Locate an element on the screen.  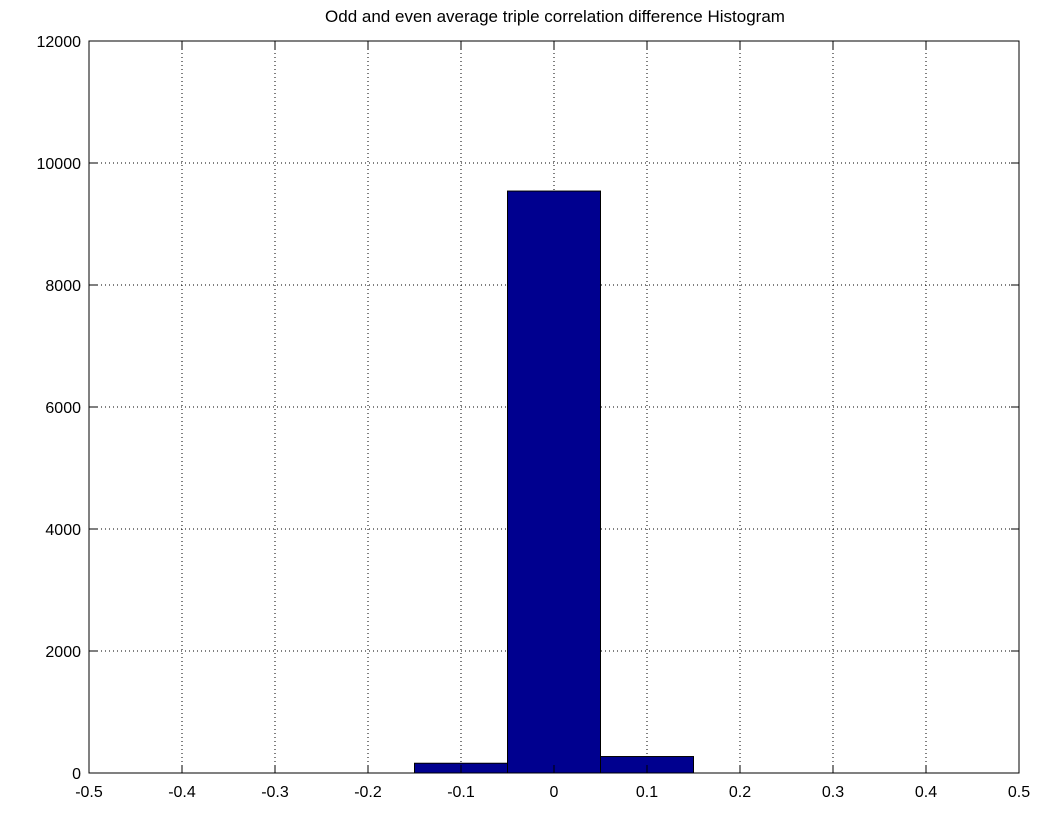
x-tick-label: -0.3 is located at coordinates (275, 792).